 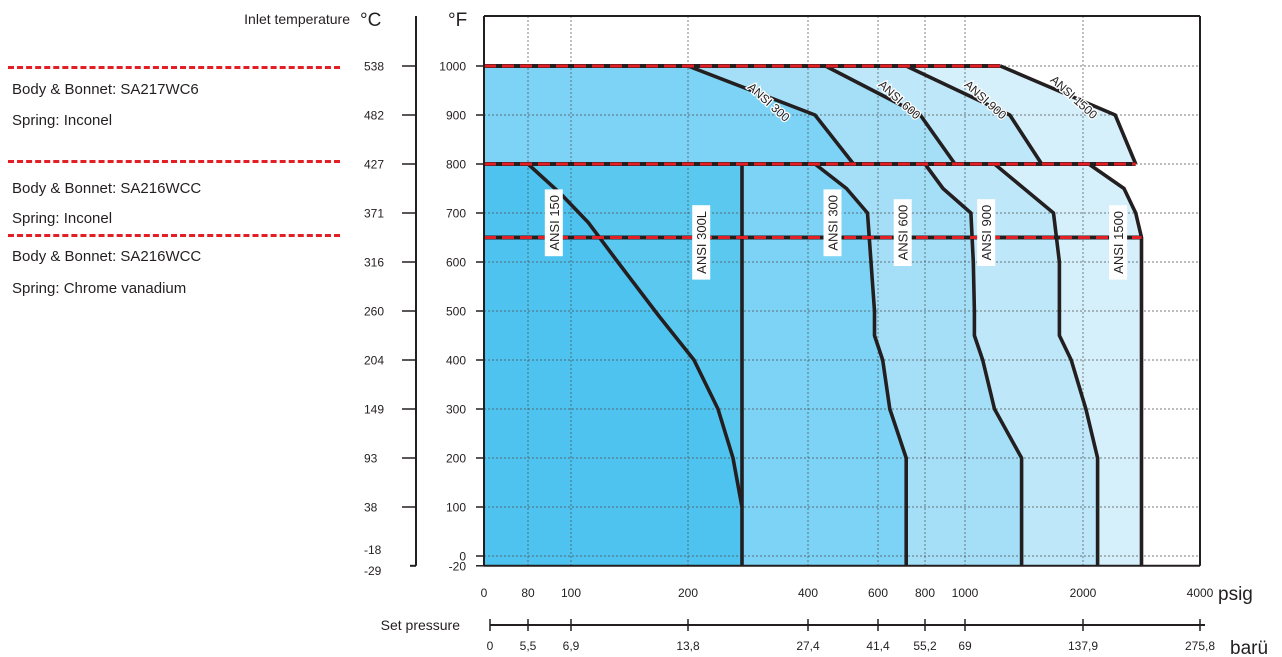 What do you see at coordinates (808, 646) in the screenshot?
I see `tick-label-bar-27-4: 27,4` at bounding box center [808, 646].